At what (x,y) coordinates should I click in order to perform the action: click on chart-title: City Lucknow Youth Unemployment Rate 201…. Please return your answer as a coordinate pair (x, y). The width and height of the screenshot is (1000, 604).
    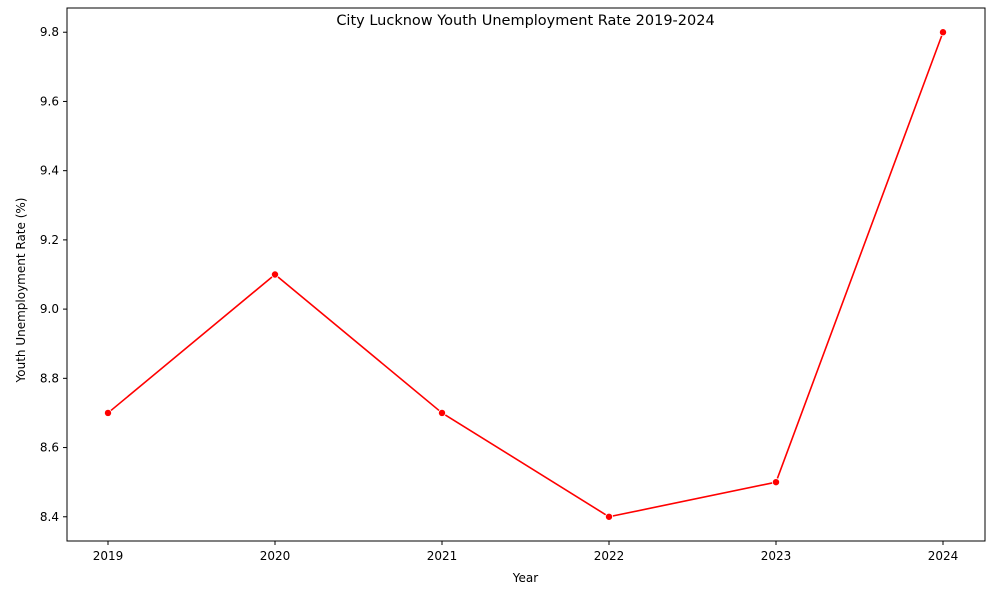
    Looking at the image, I should click on (525, 21).